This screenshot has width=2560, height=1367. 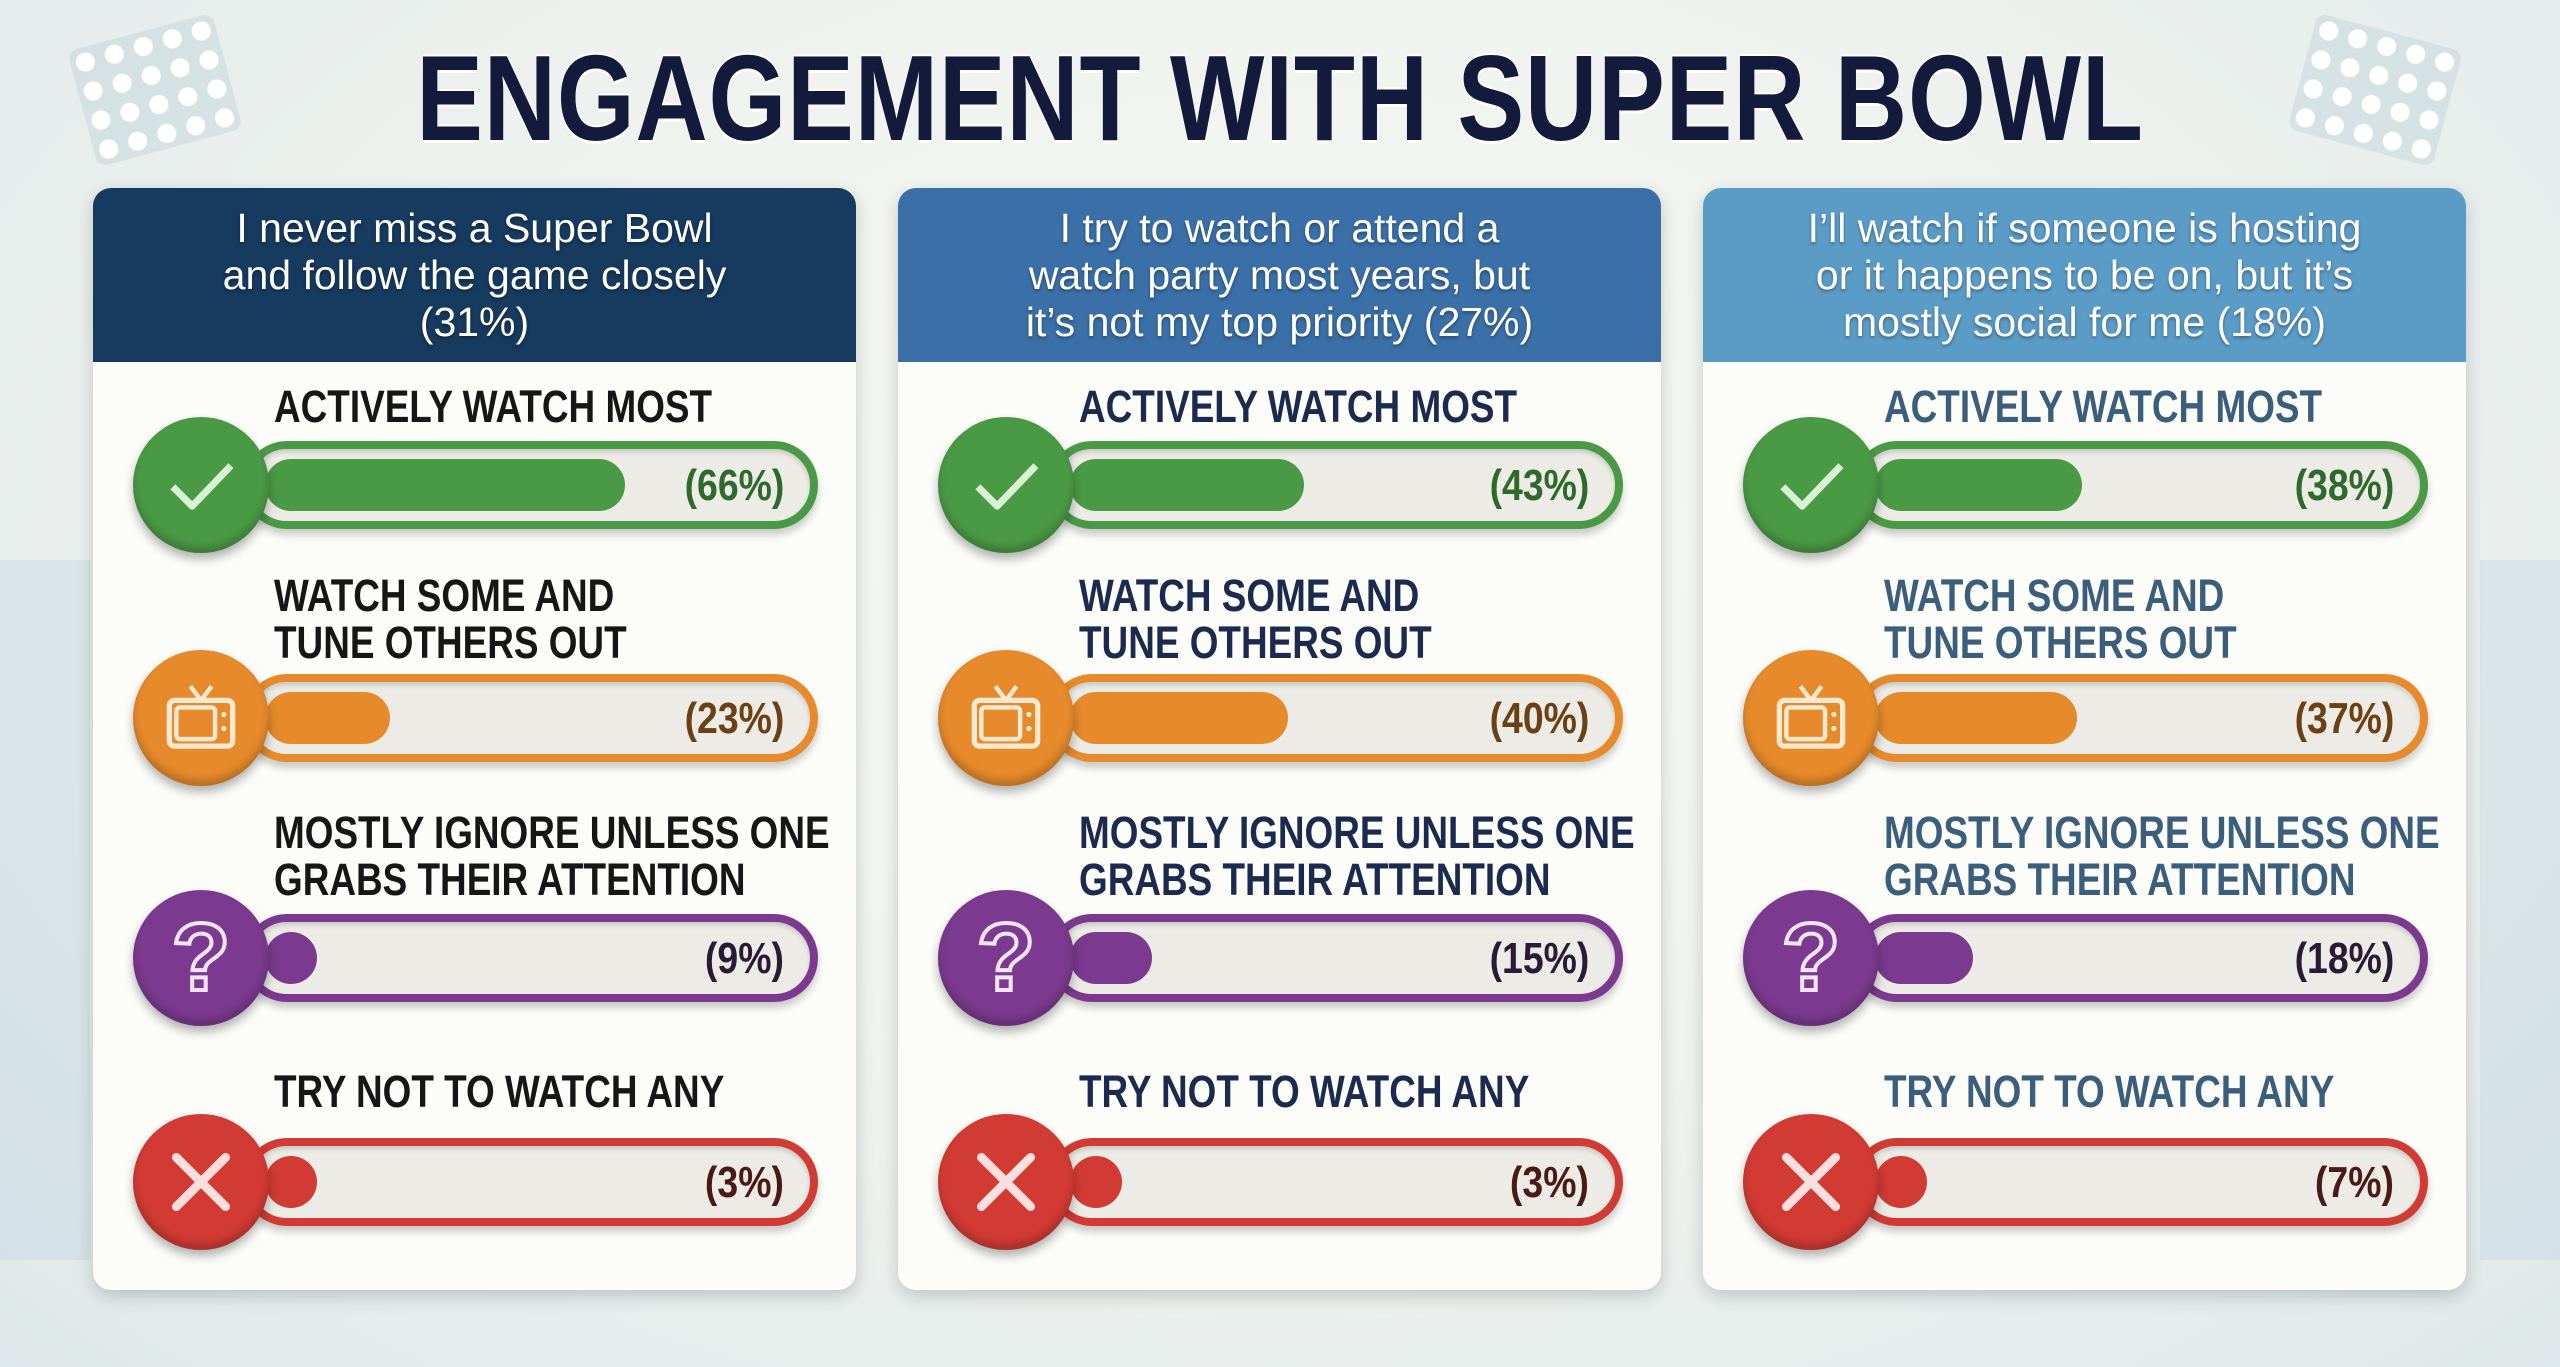 I want to click on group-header-line: watch party most years, but, so click(x=1279, y=274).